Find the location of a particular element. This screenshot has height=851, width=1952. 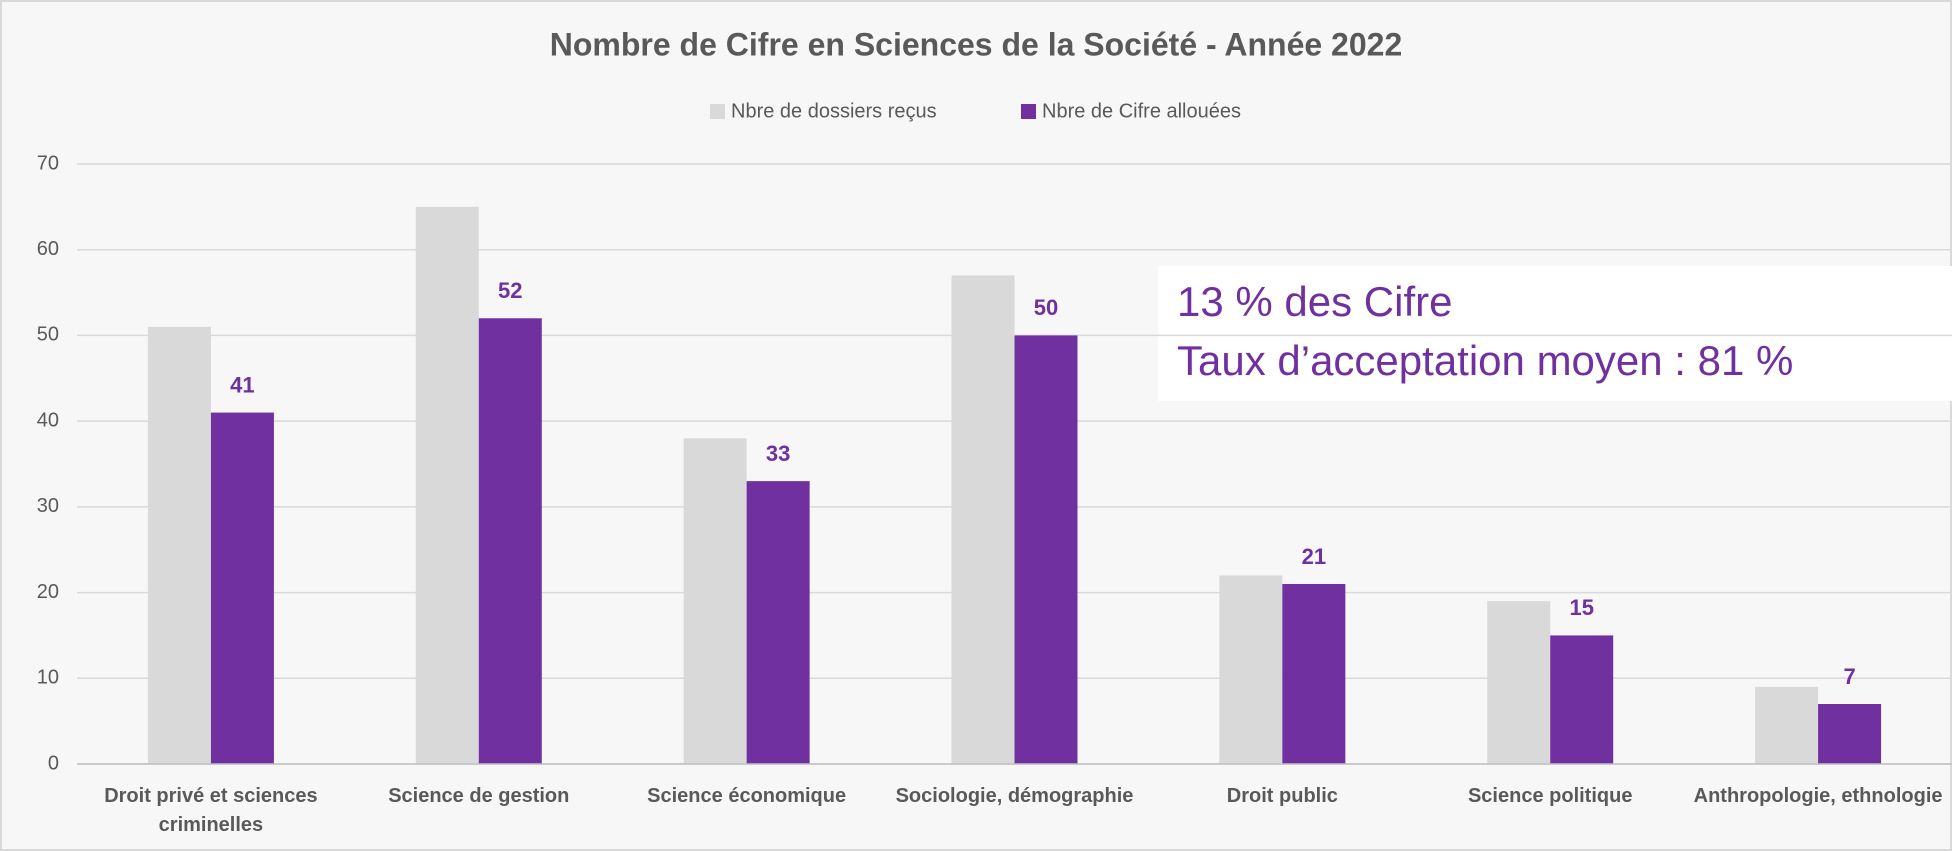

y-tick-label: 40 is located at coordinates (48, 420).